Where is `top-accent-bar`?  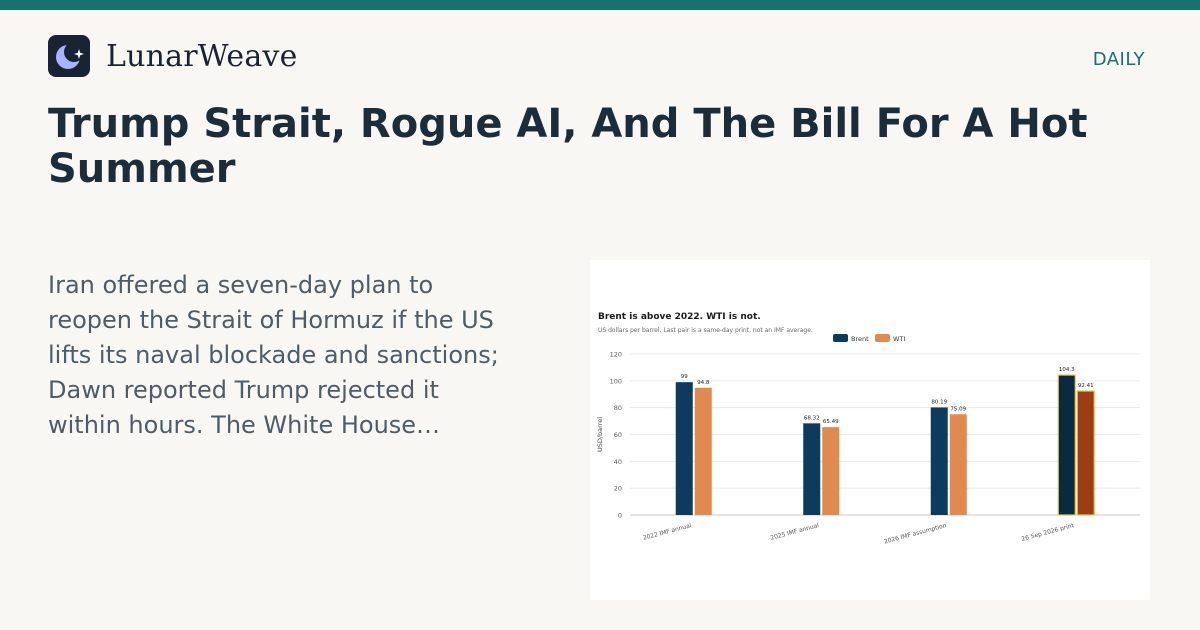 top-accent-bar is located at coordinates (600, 5).